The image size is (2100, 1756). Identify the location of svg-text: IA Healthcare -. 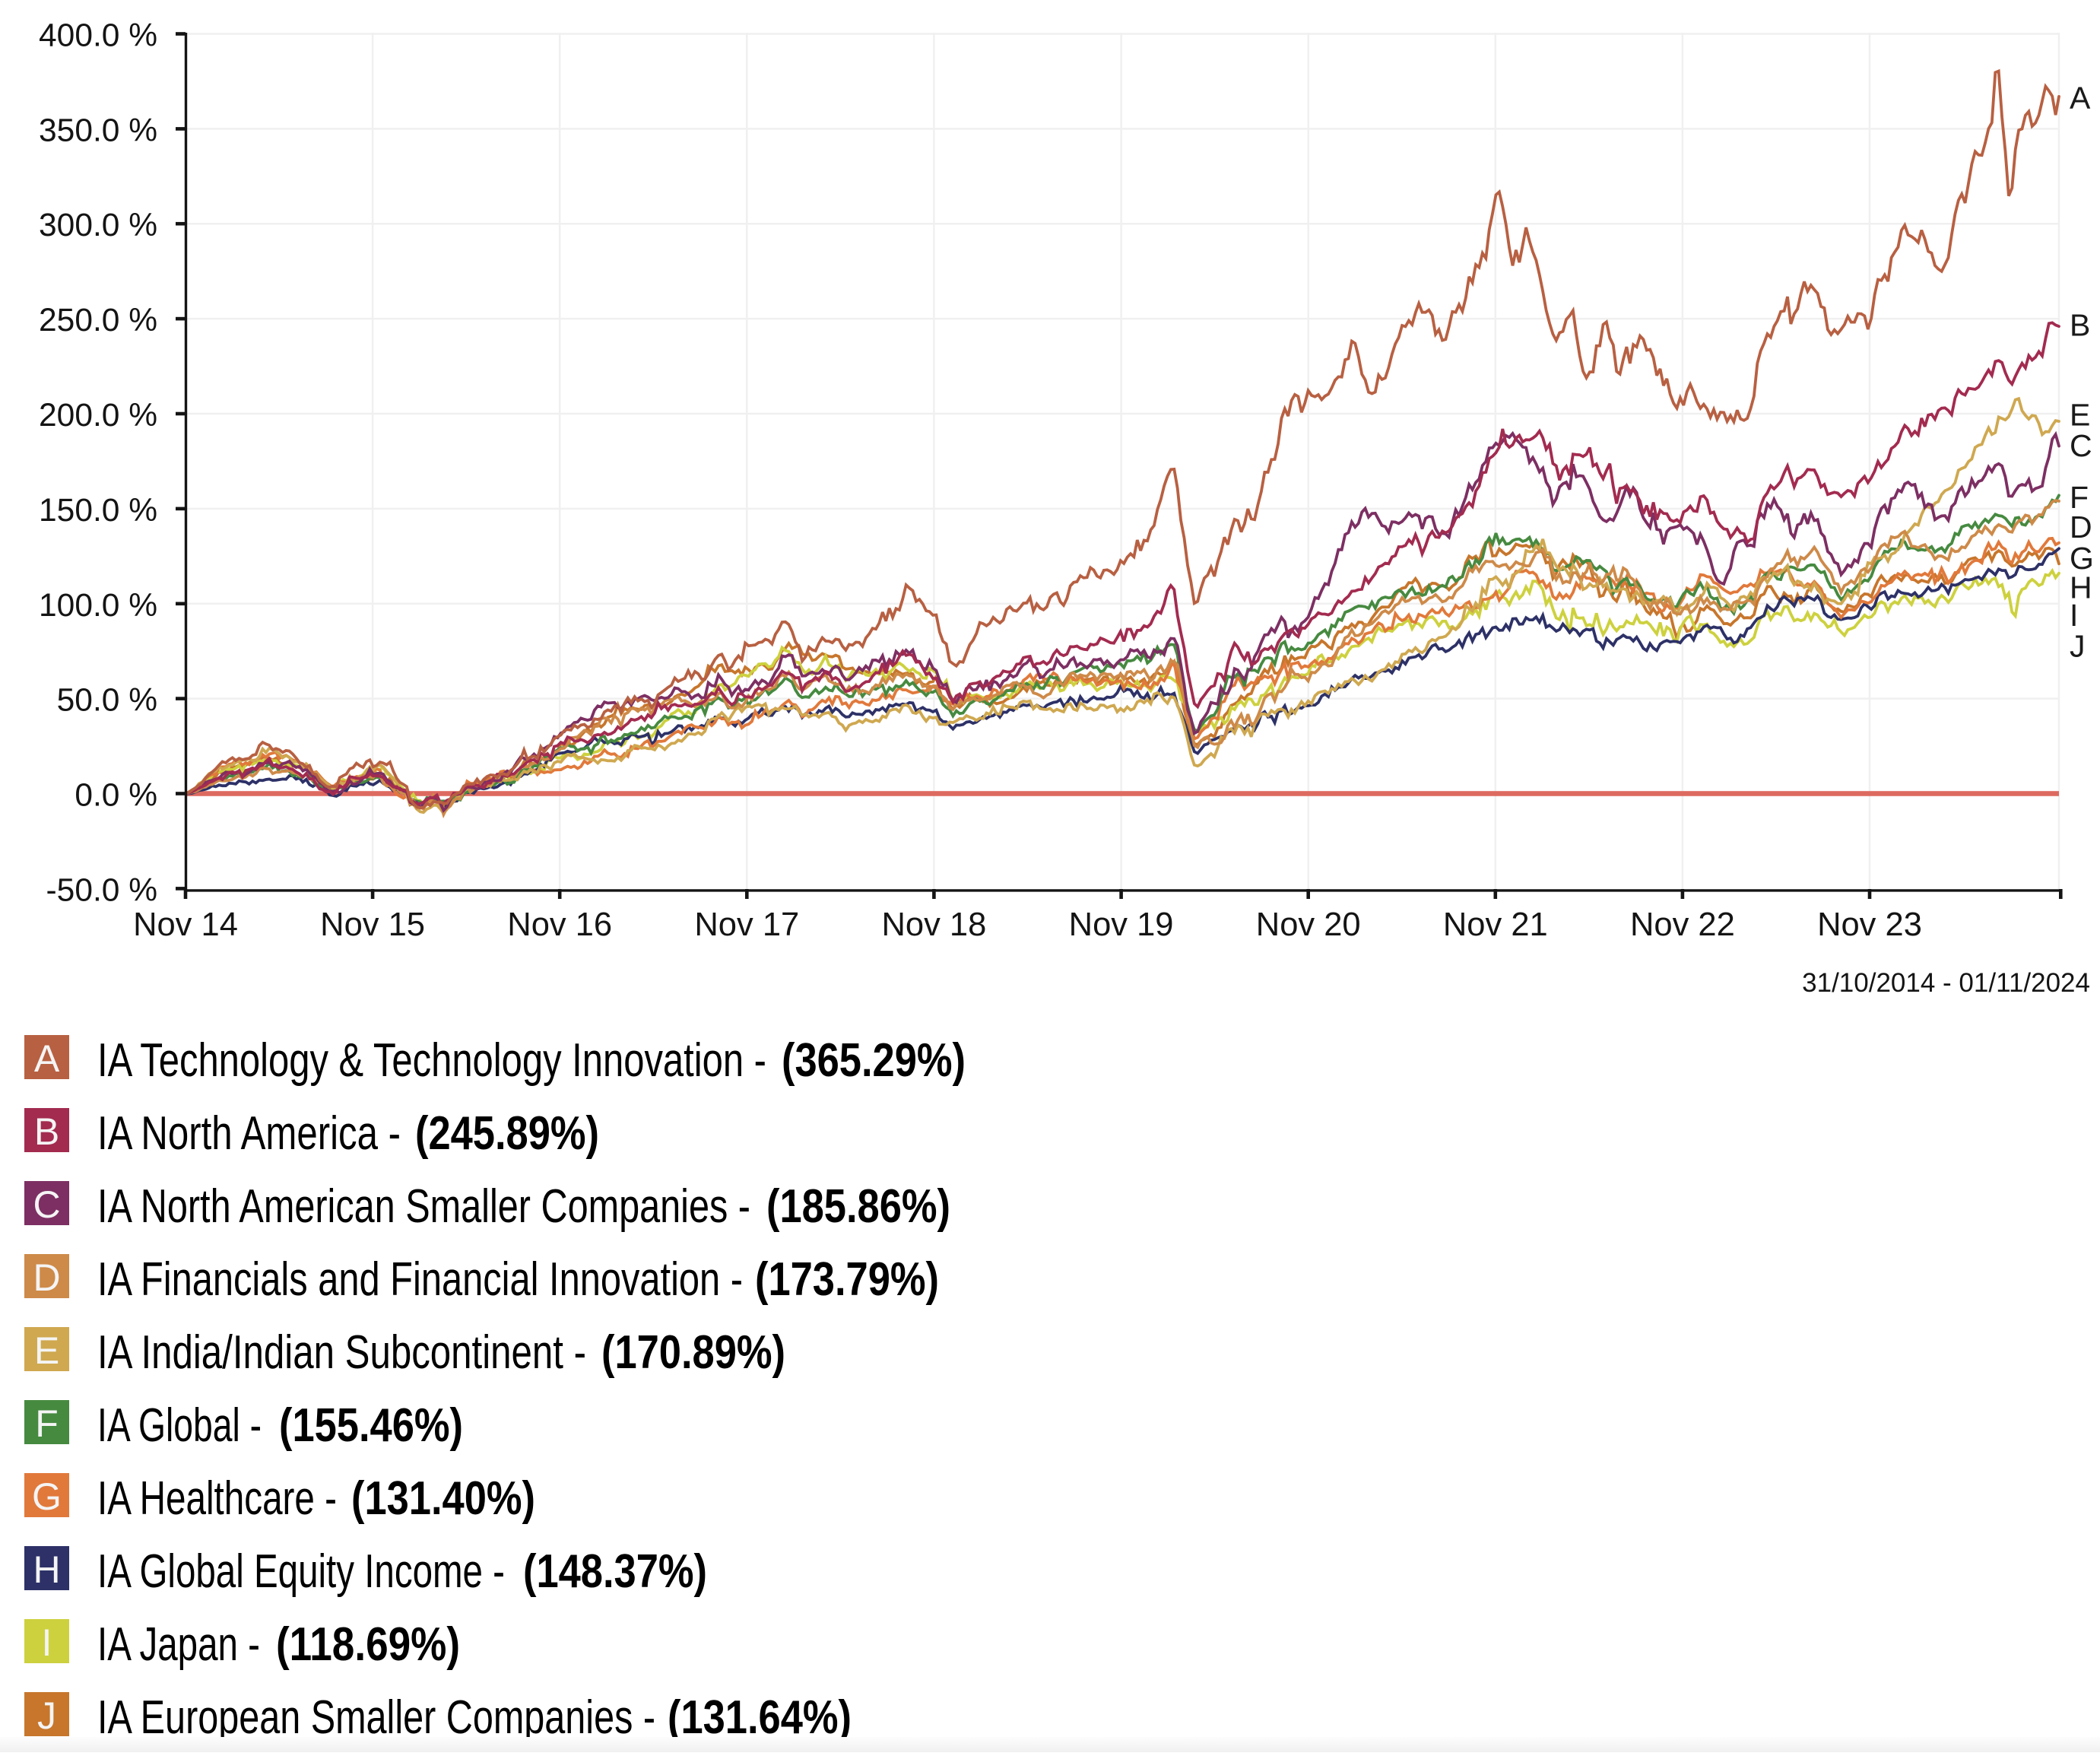
(217, 1498).